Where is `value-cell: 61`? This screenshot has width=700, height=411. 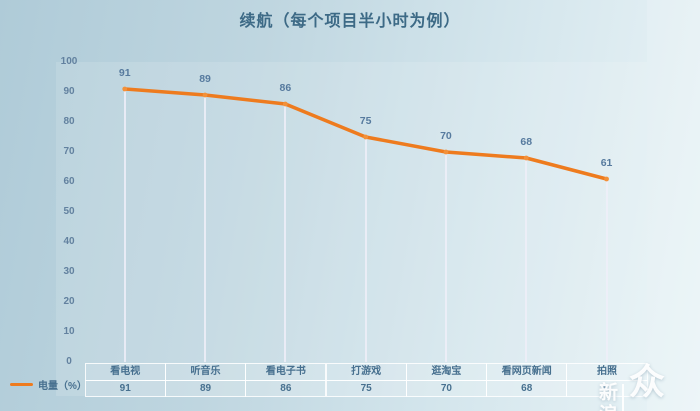 value-cell: 61 is located at coordinates (607, 388).